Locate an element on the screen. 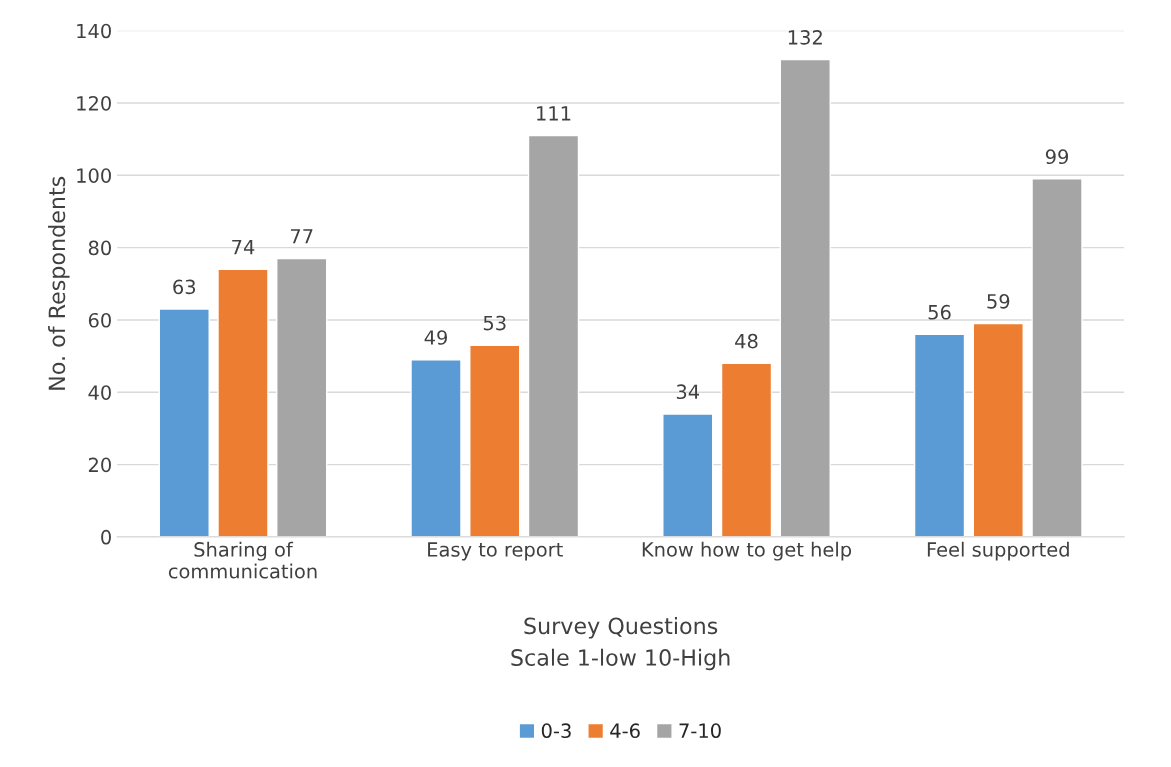 This screenshot has width=1171, height=767. data-label: 56 is located at coordinates (939, 312).